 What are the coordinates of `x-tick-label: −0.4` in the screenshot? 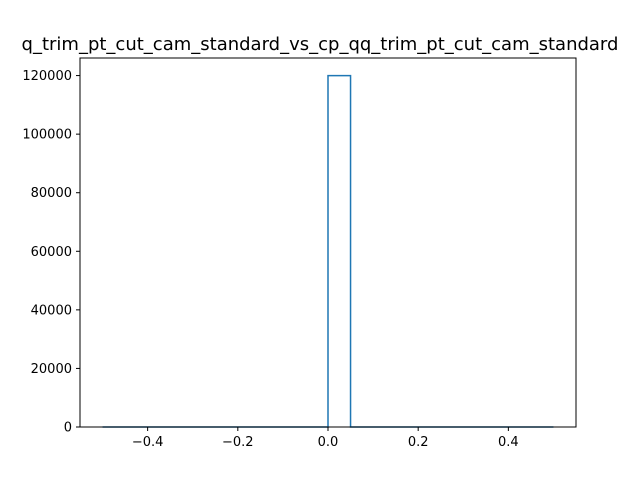 It's located at (148, 442).